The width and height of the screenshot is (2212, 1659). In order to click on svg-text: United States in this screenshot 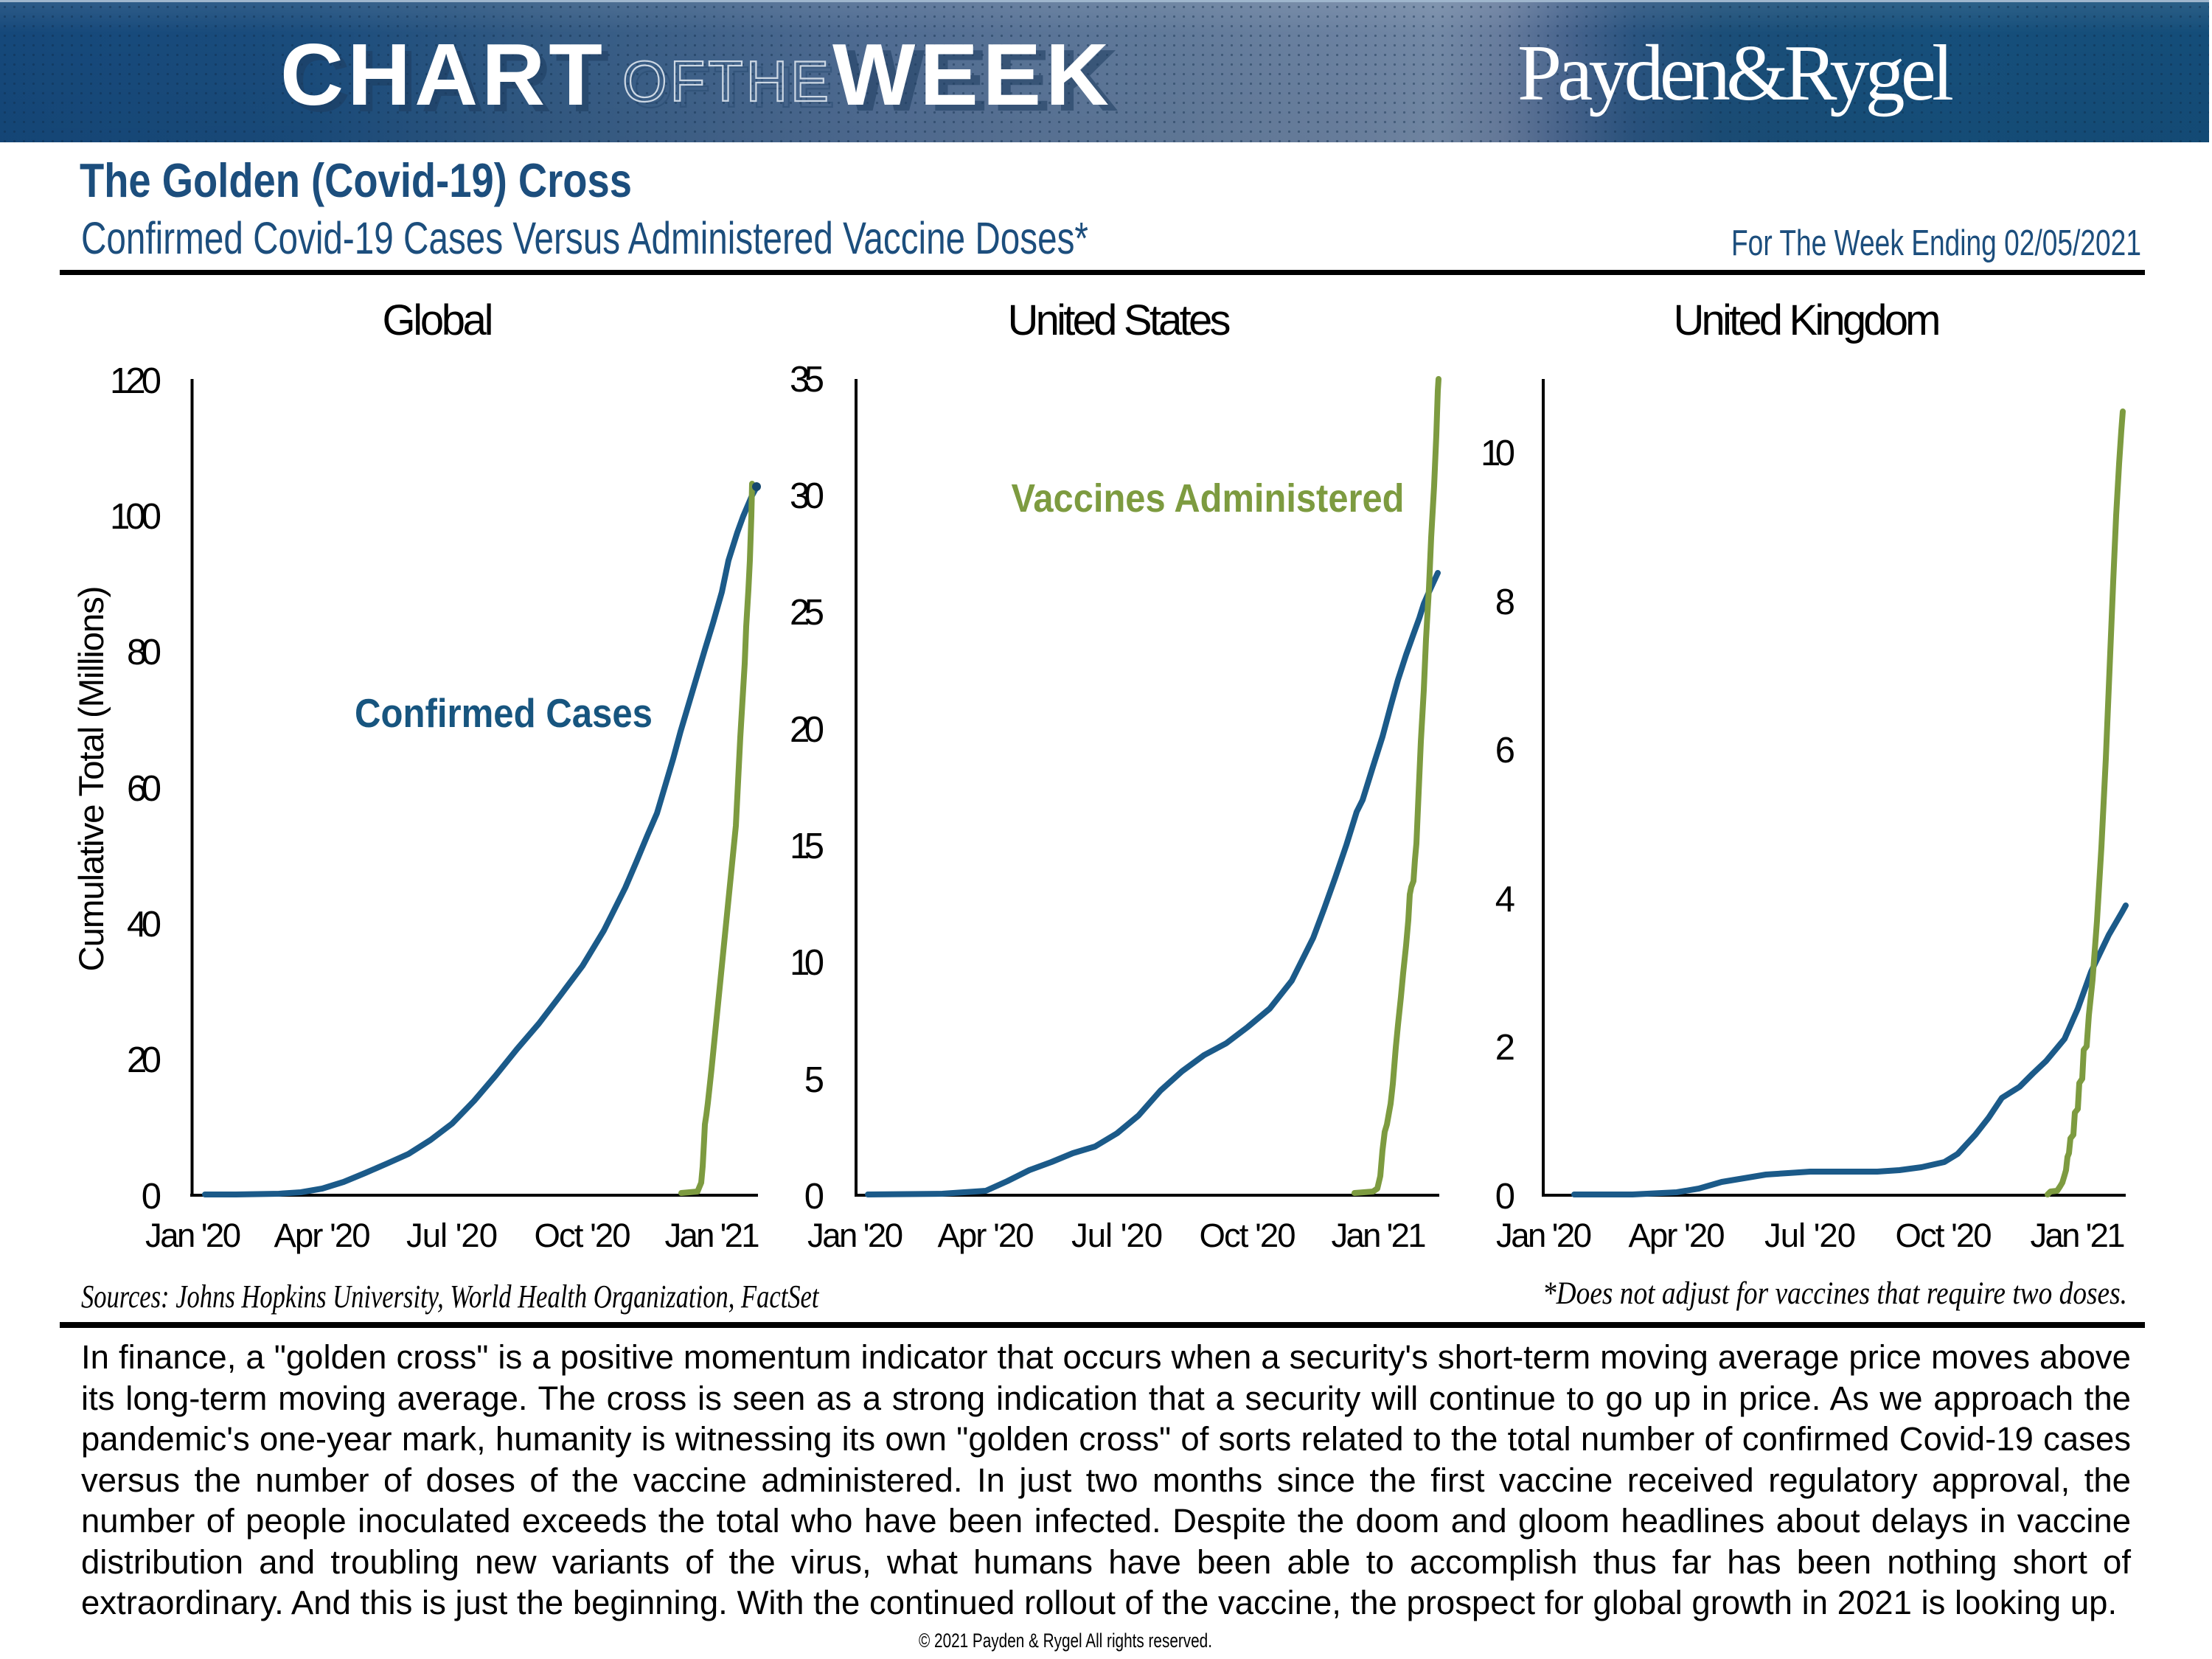, I will do `click(1119, 320)`.